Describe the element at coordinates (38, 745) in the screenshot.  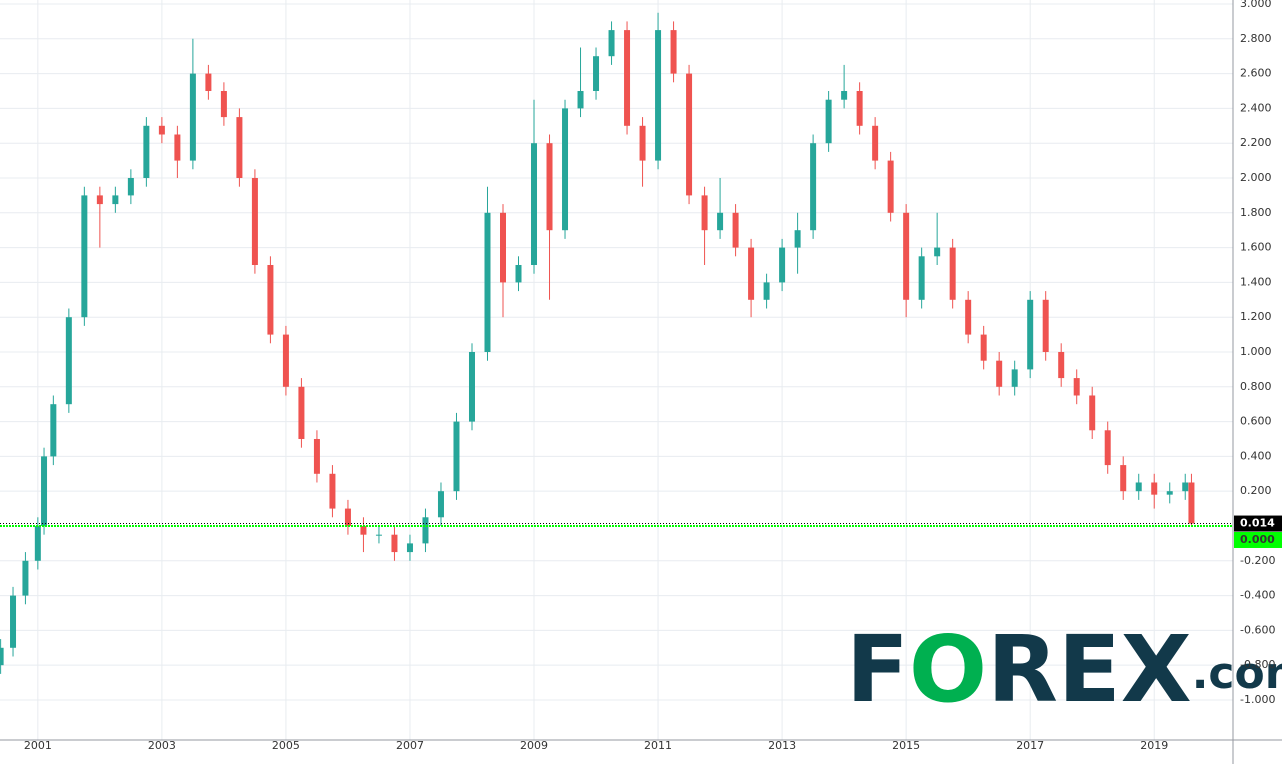
I see `x-tick-label: 2001` at that location.